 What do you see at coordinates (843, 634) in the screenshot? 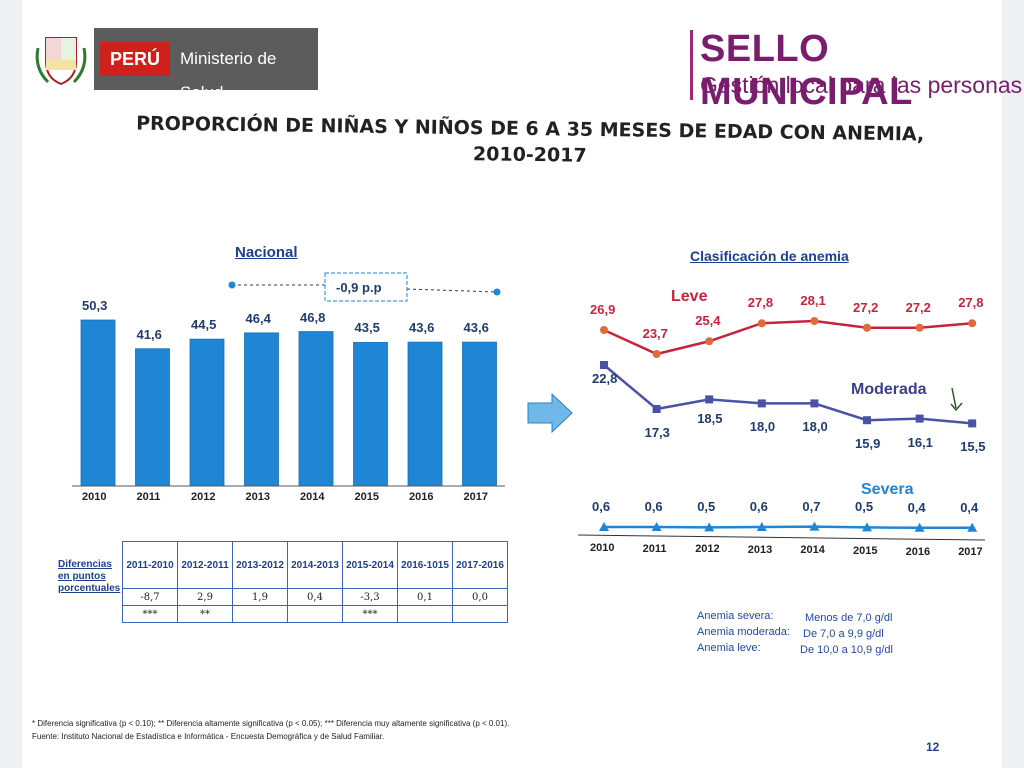
I see `legend-moderada-range: De 7,0 a 9,9 g/dl` at bounding box center [843, 634].